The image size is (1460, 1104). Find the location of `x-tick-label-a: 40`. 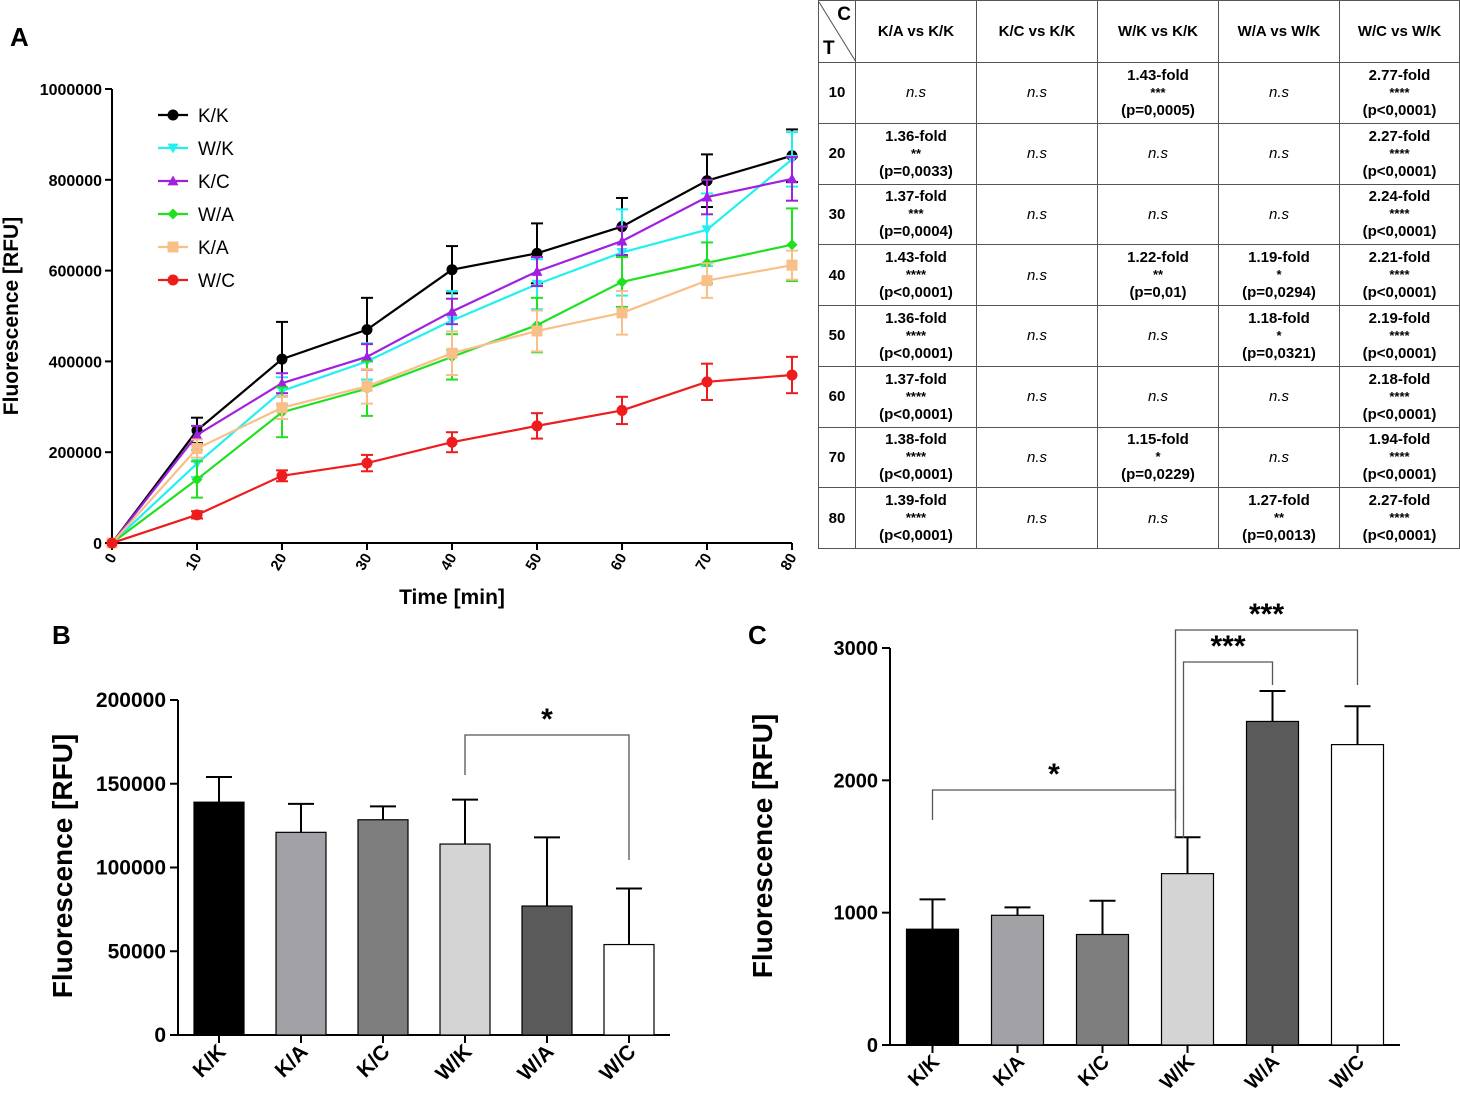

x-tick-label-a: 40 is located at coordinates (448, 562).